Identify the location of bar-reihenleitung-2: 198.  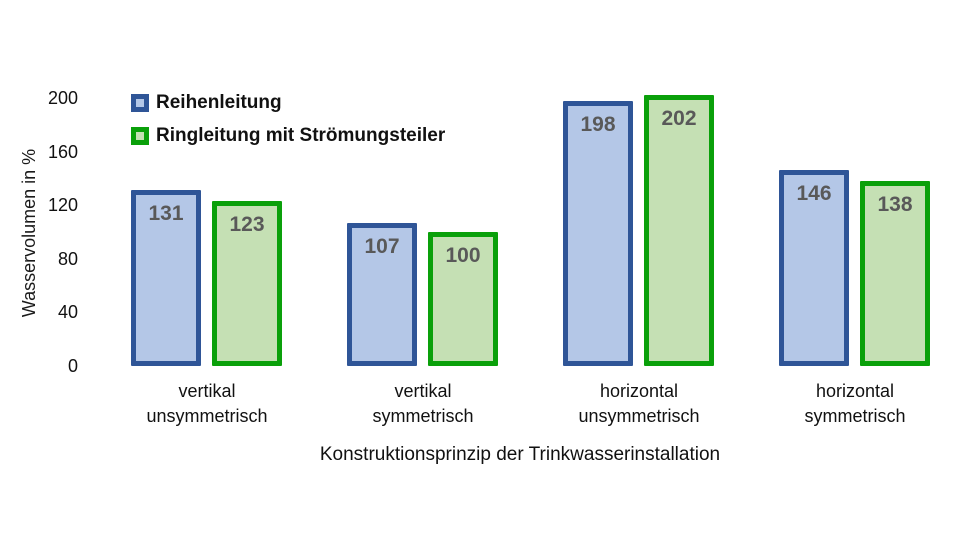
(598, 233).